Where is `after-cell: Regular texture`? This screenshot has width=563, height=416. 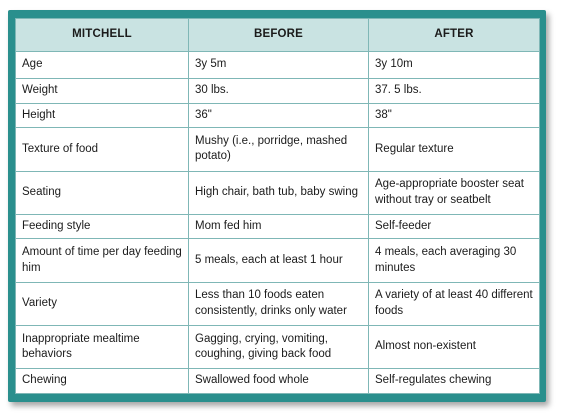
after-cell: Regular texture is located at coordinates (454, 149).